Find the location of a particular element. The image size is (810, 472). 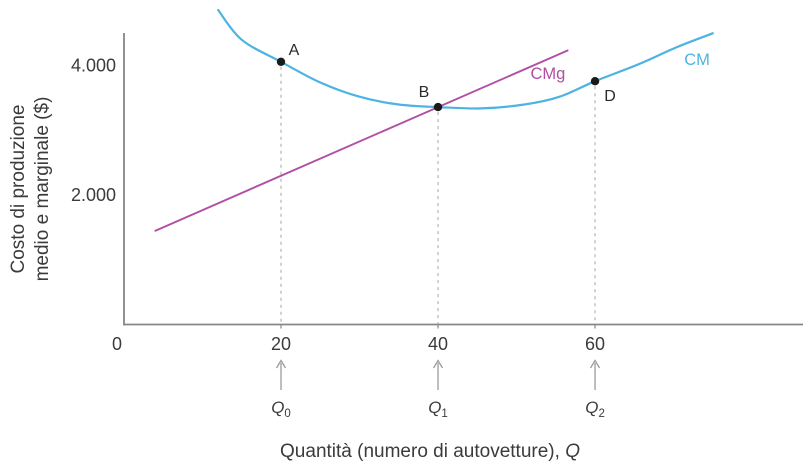

x-axis-title: Quantità (numero di autovetture), Q is located at coordinates (430, 452).